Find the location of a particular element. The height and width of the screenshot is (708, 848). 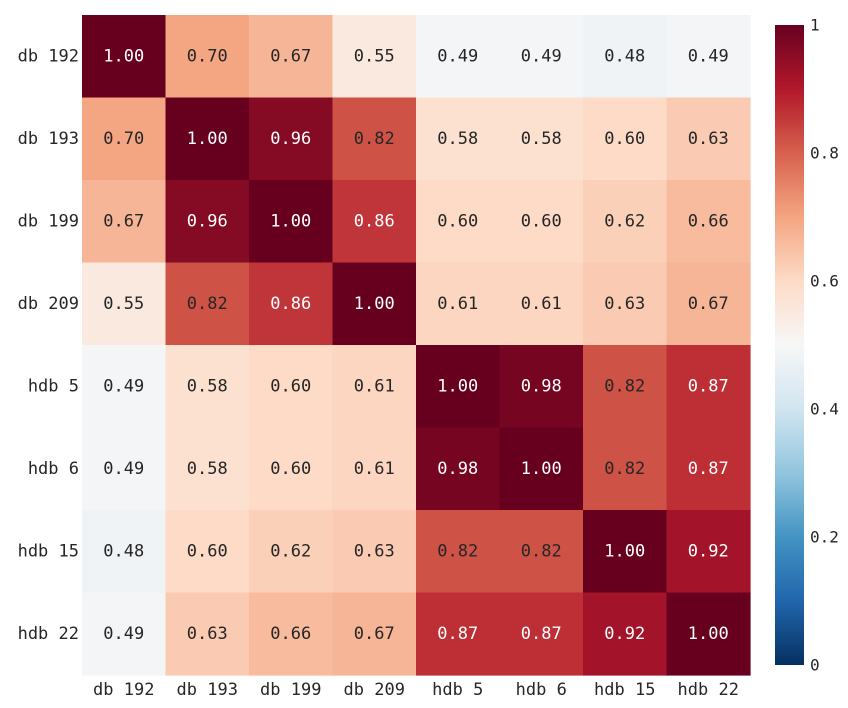

heatmap-value-1-7: 0.63 is located at coordinates (708, 139).